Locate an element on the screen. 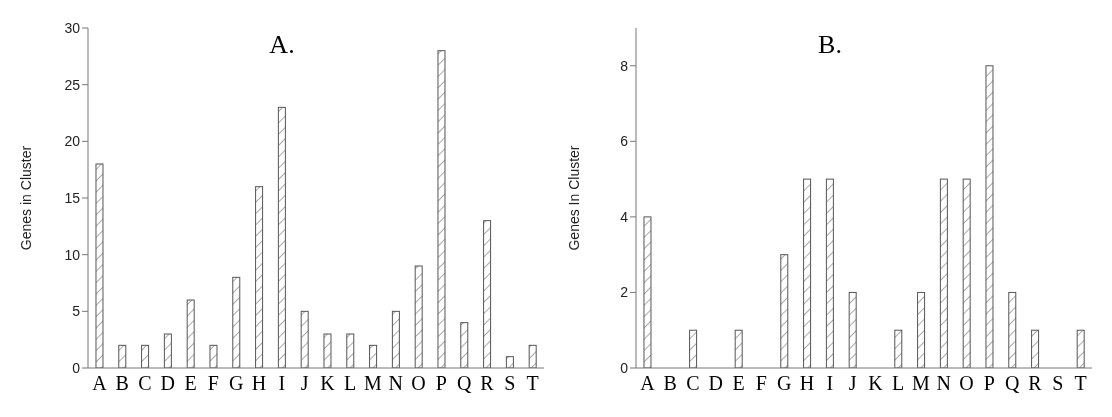 The width and height of the screenshot is (1112, 417). y-tick-label: 8 is located at coordinates (624, 65).